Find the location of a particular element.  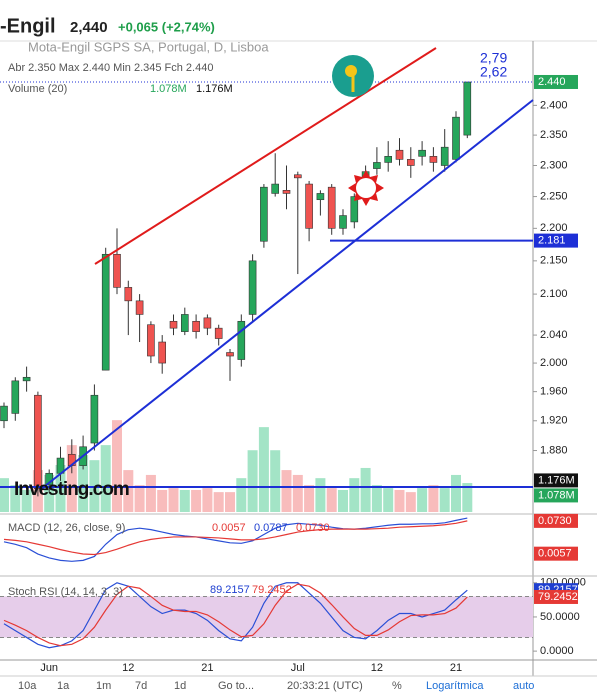

ohlc-legend: Abr 2.350 Max 2.440 Min 2.345 Fch 2.440 is located at coordinates (110, 68).